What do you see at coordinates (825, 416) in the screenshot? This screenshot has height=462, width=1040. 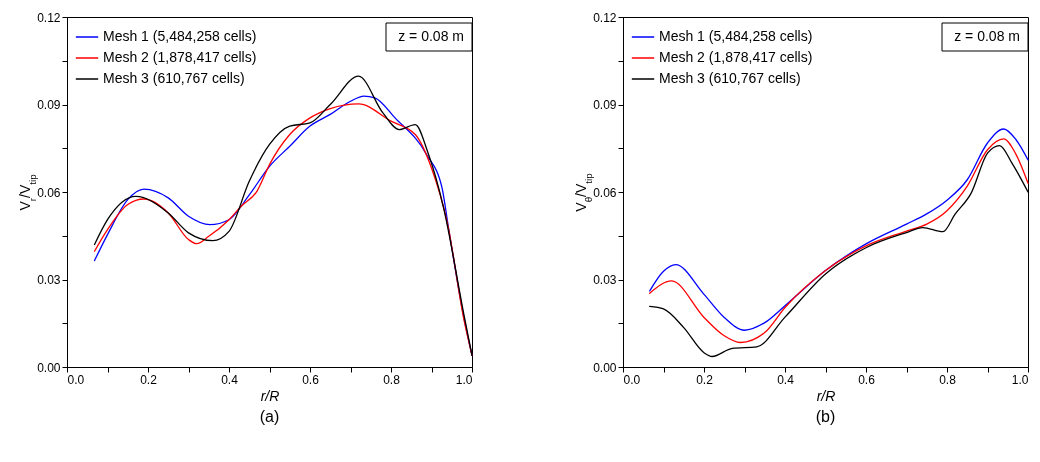 I see `text: (b)` at bounding box center [825, 416].